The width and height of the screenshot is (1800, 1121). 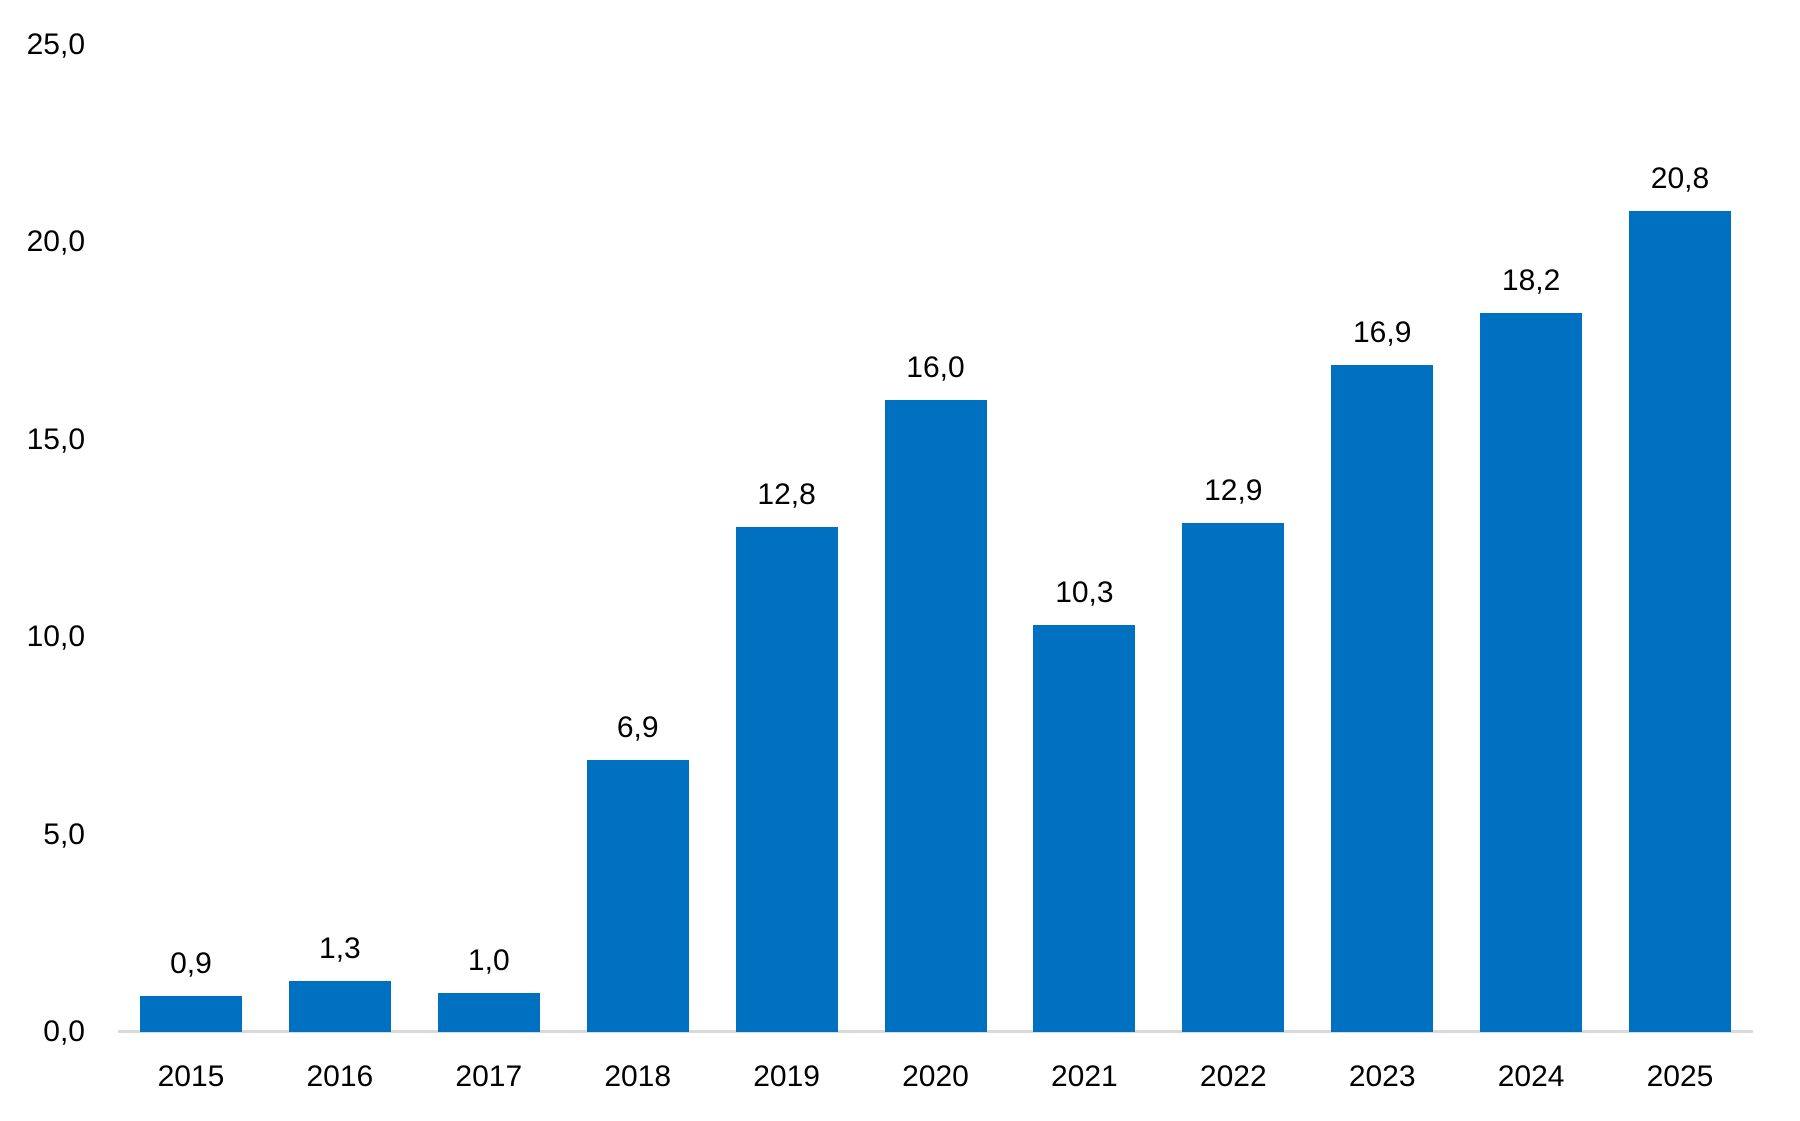 I want to click on y-tick-label-25: 25,0, so click(x=55, y=44).